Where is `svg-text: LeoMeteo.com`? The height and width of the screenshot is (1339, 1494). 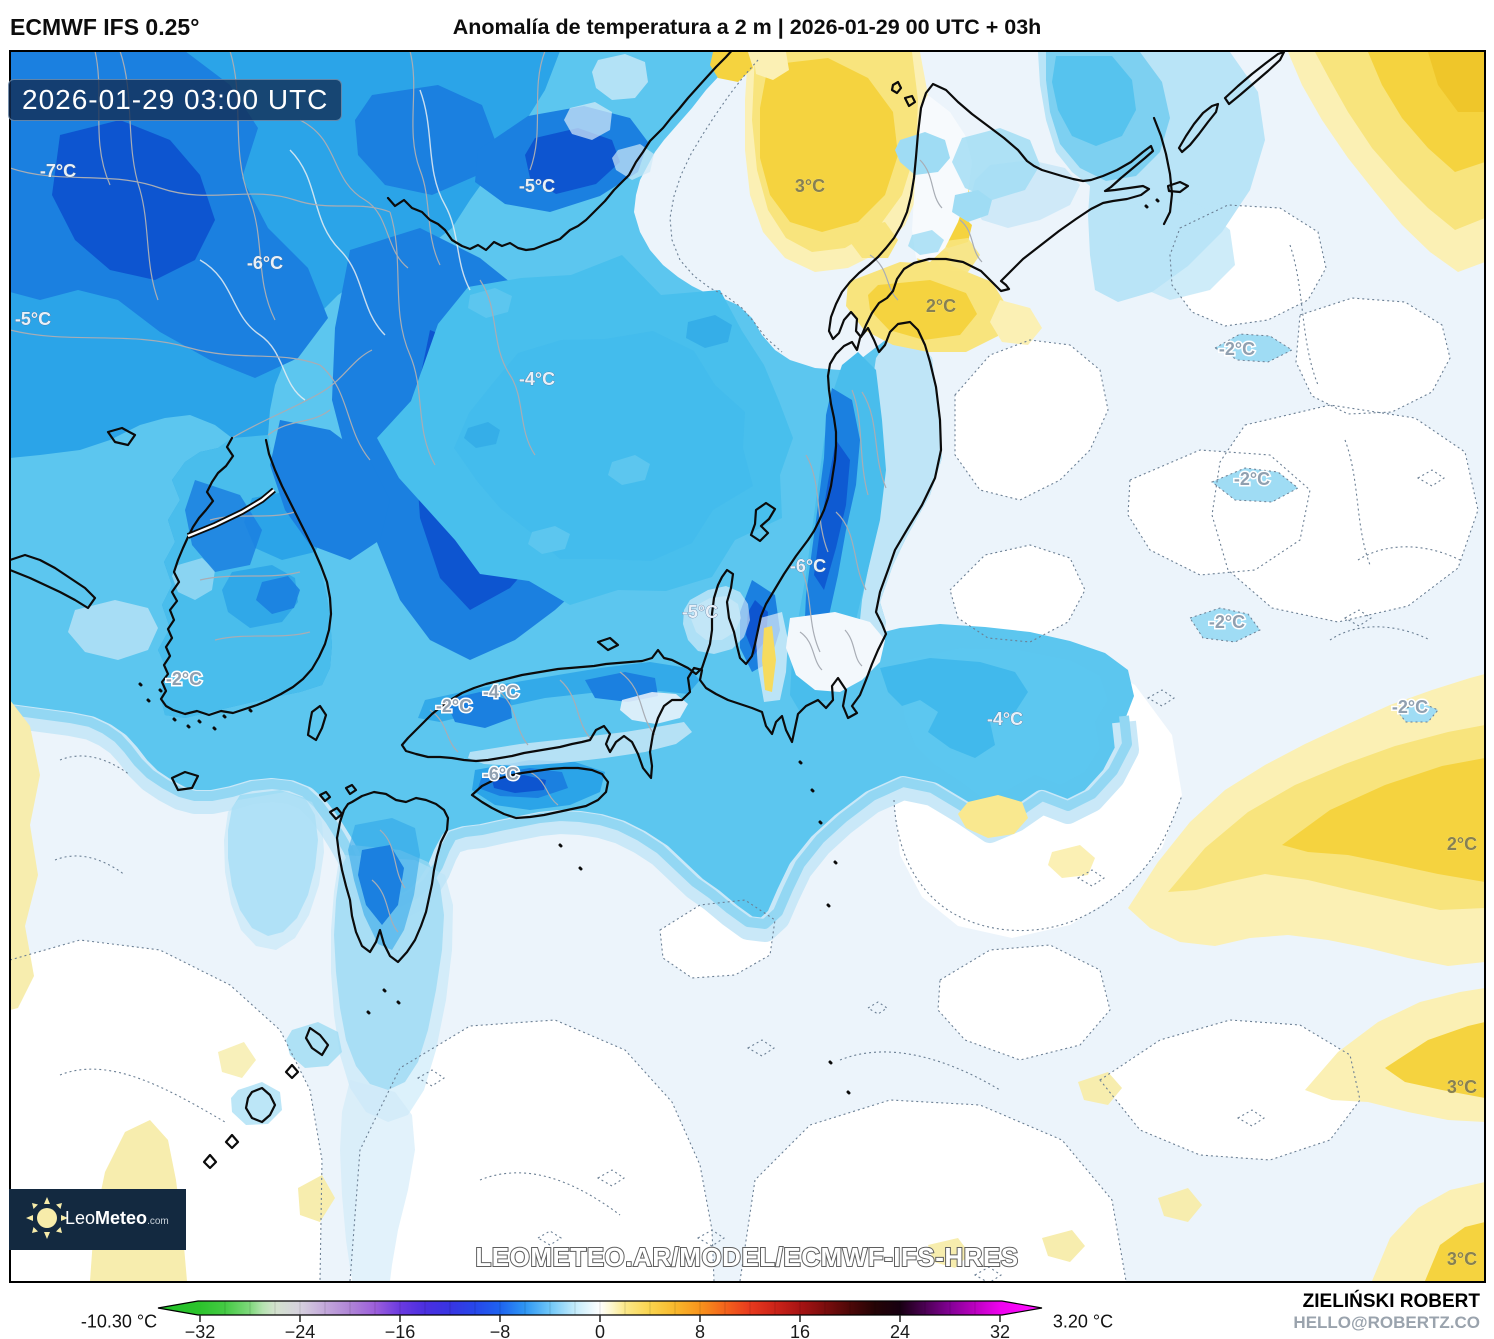 svg-text: LeoMeteo.com is located at coordinates (117, 1218).